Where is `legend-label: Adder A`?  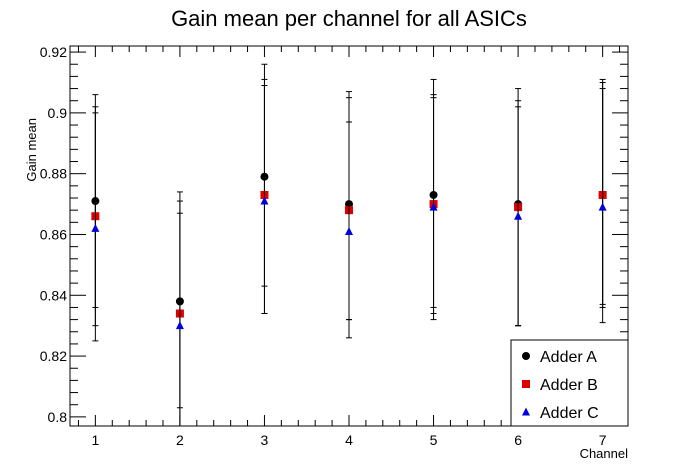 legend-label: Adder A is located at coordinates (568, 357).